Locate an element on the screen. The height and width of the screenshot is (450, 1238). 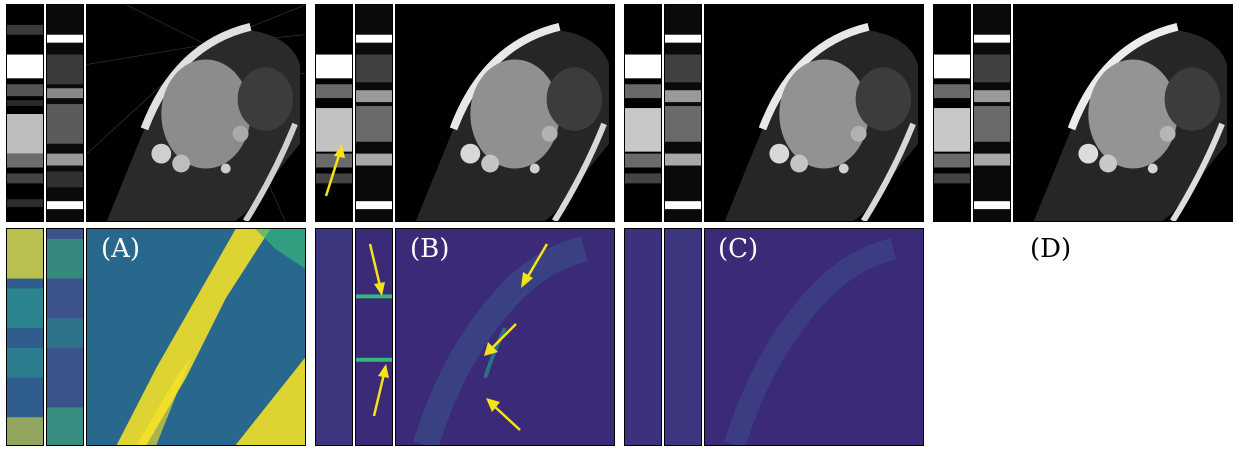
mri-strip-2-b is located at coordinates (374, 113).